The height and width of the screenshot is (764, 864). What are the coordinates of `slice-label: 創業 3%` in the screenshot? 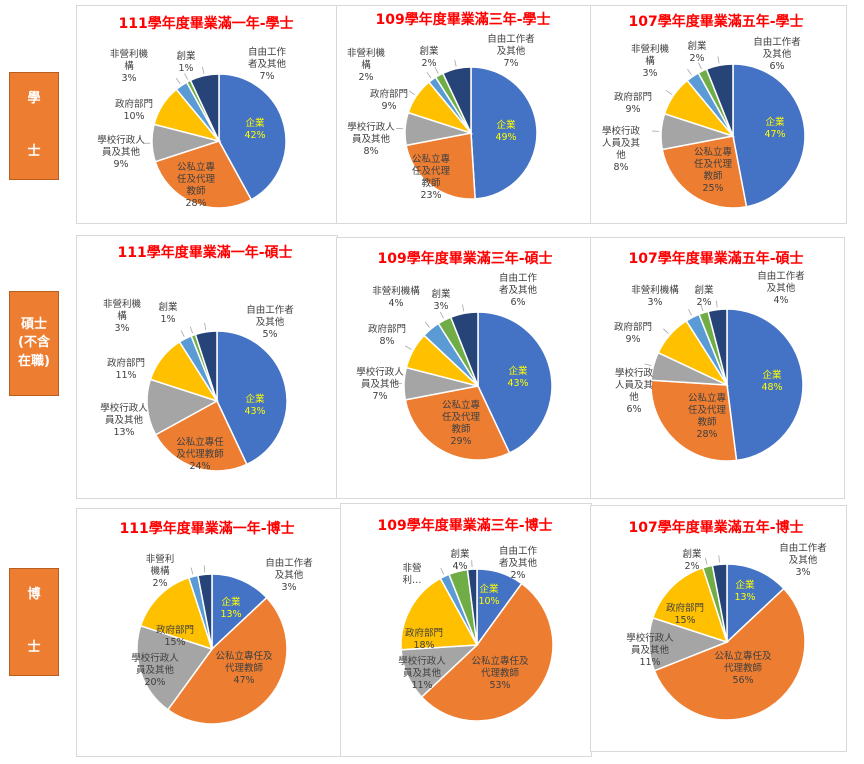 It's located at (441, 300).